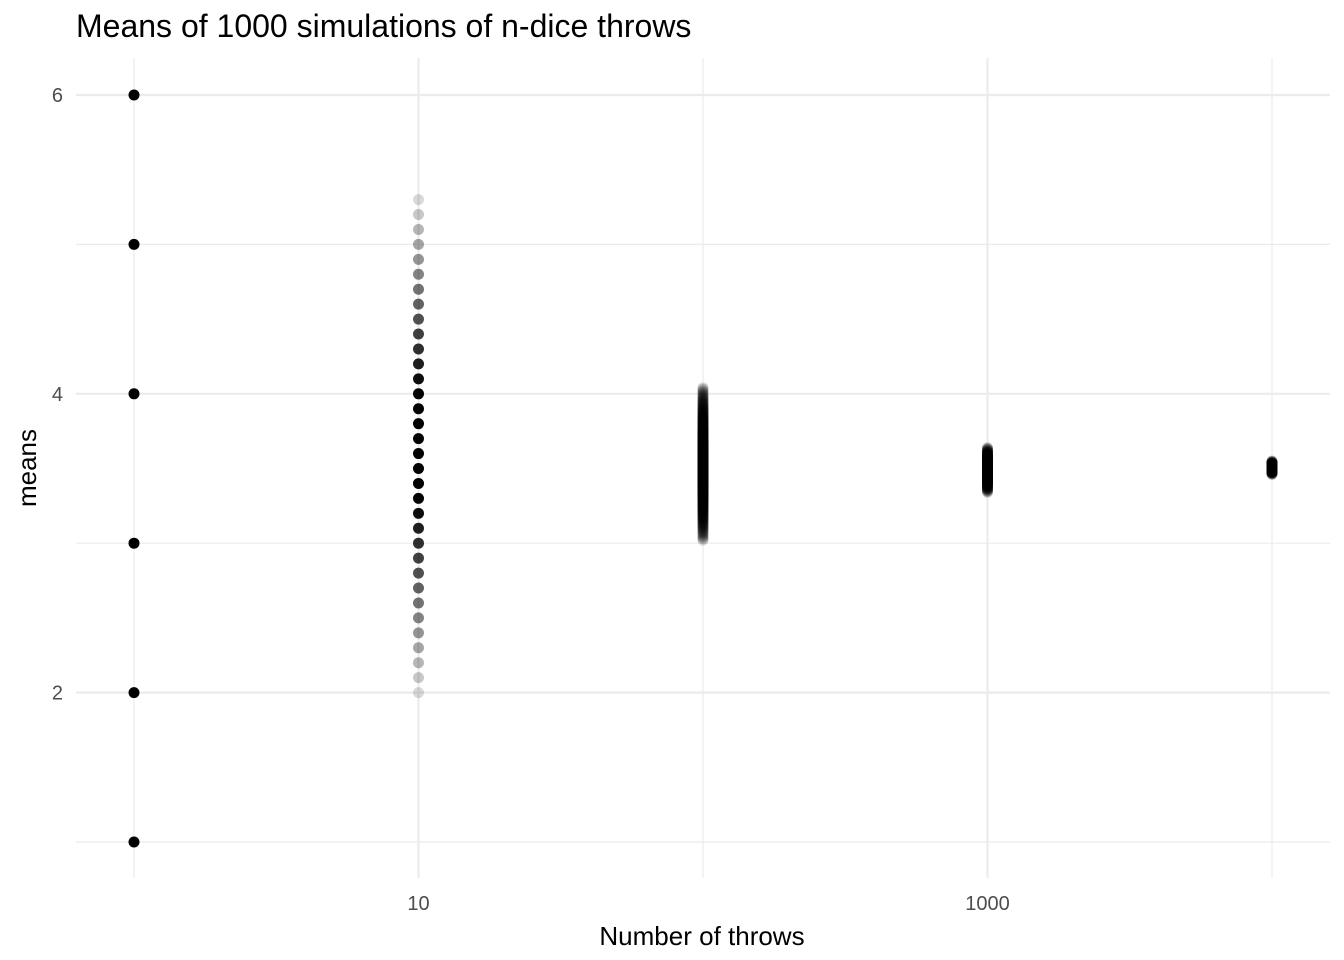  I want to click on y-tick-label: 2, so click(57, 694).